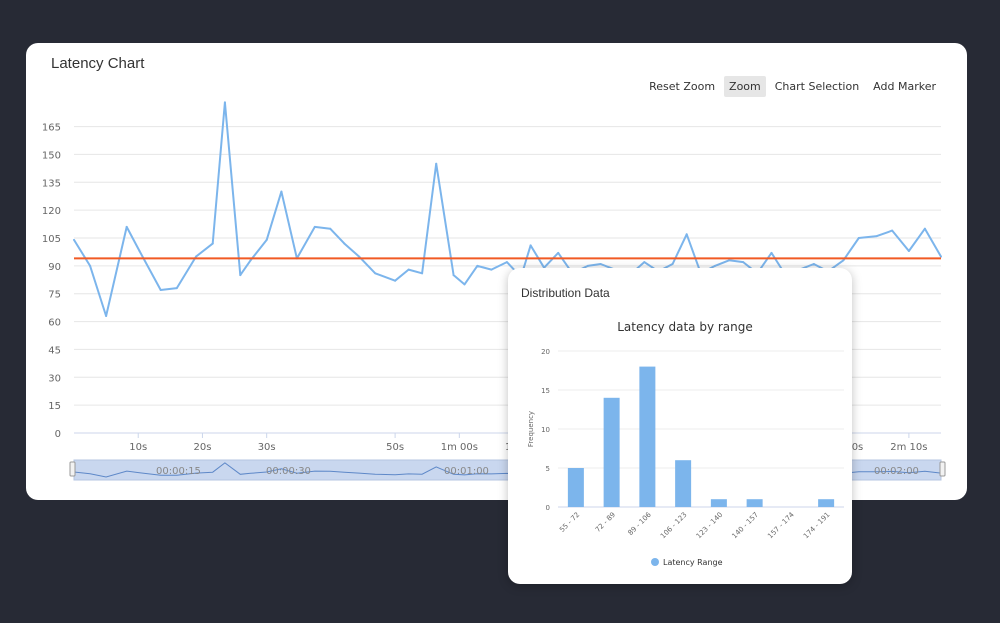 The width and height of the screenshot is (1000, 623). What do you see at coordinates (548, 469) in the screenshot?
I see `y-tick-label: 5` at bounding box center [548, 469].